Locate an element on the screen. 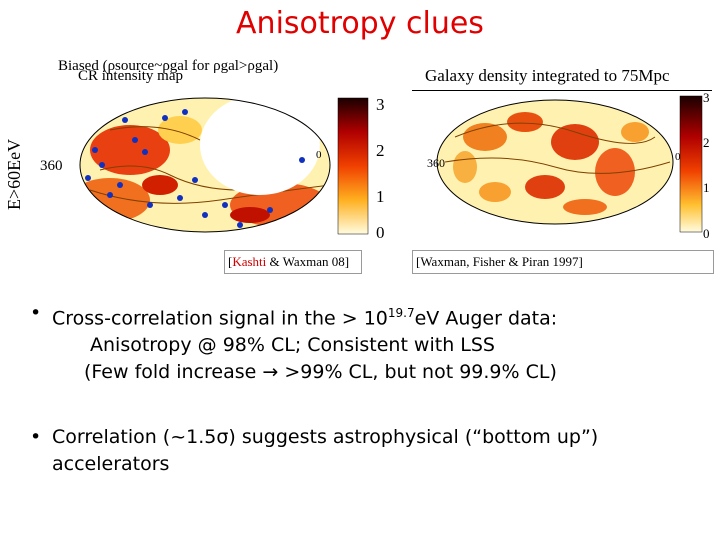 This screenshot has width=720, height=540. right-lon-360: 360 is located at coordinates (436, 163).